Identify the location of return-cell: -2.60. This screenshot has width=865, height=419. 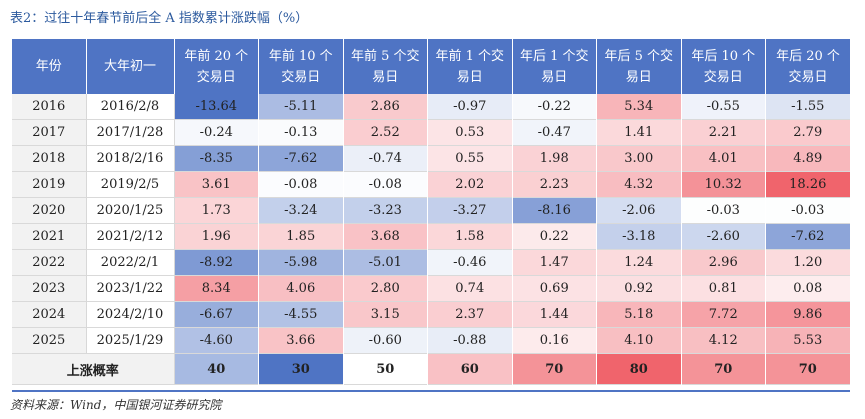
(723, 236).